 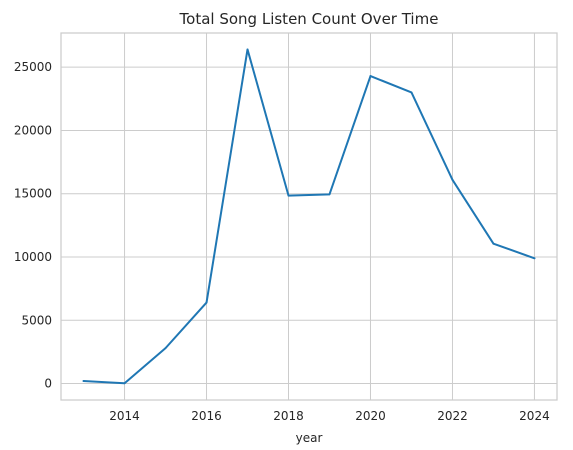 What do you see at coordinates (288, 416) in the screenshot?
I see `x-tick-label: 2018` at bounding box center [288, 416].